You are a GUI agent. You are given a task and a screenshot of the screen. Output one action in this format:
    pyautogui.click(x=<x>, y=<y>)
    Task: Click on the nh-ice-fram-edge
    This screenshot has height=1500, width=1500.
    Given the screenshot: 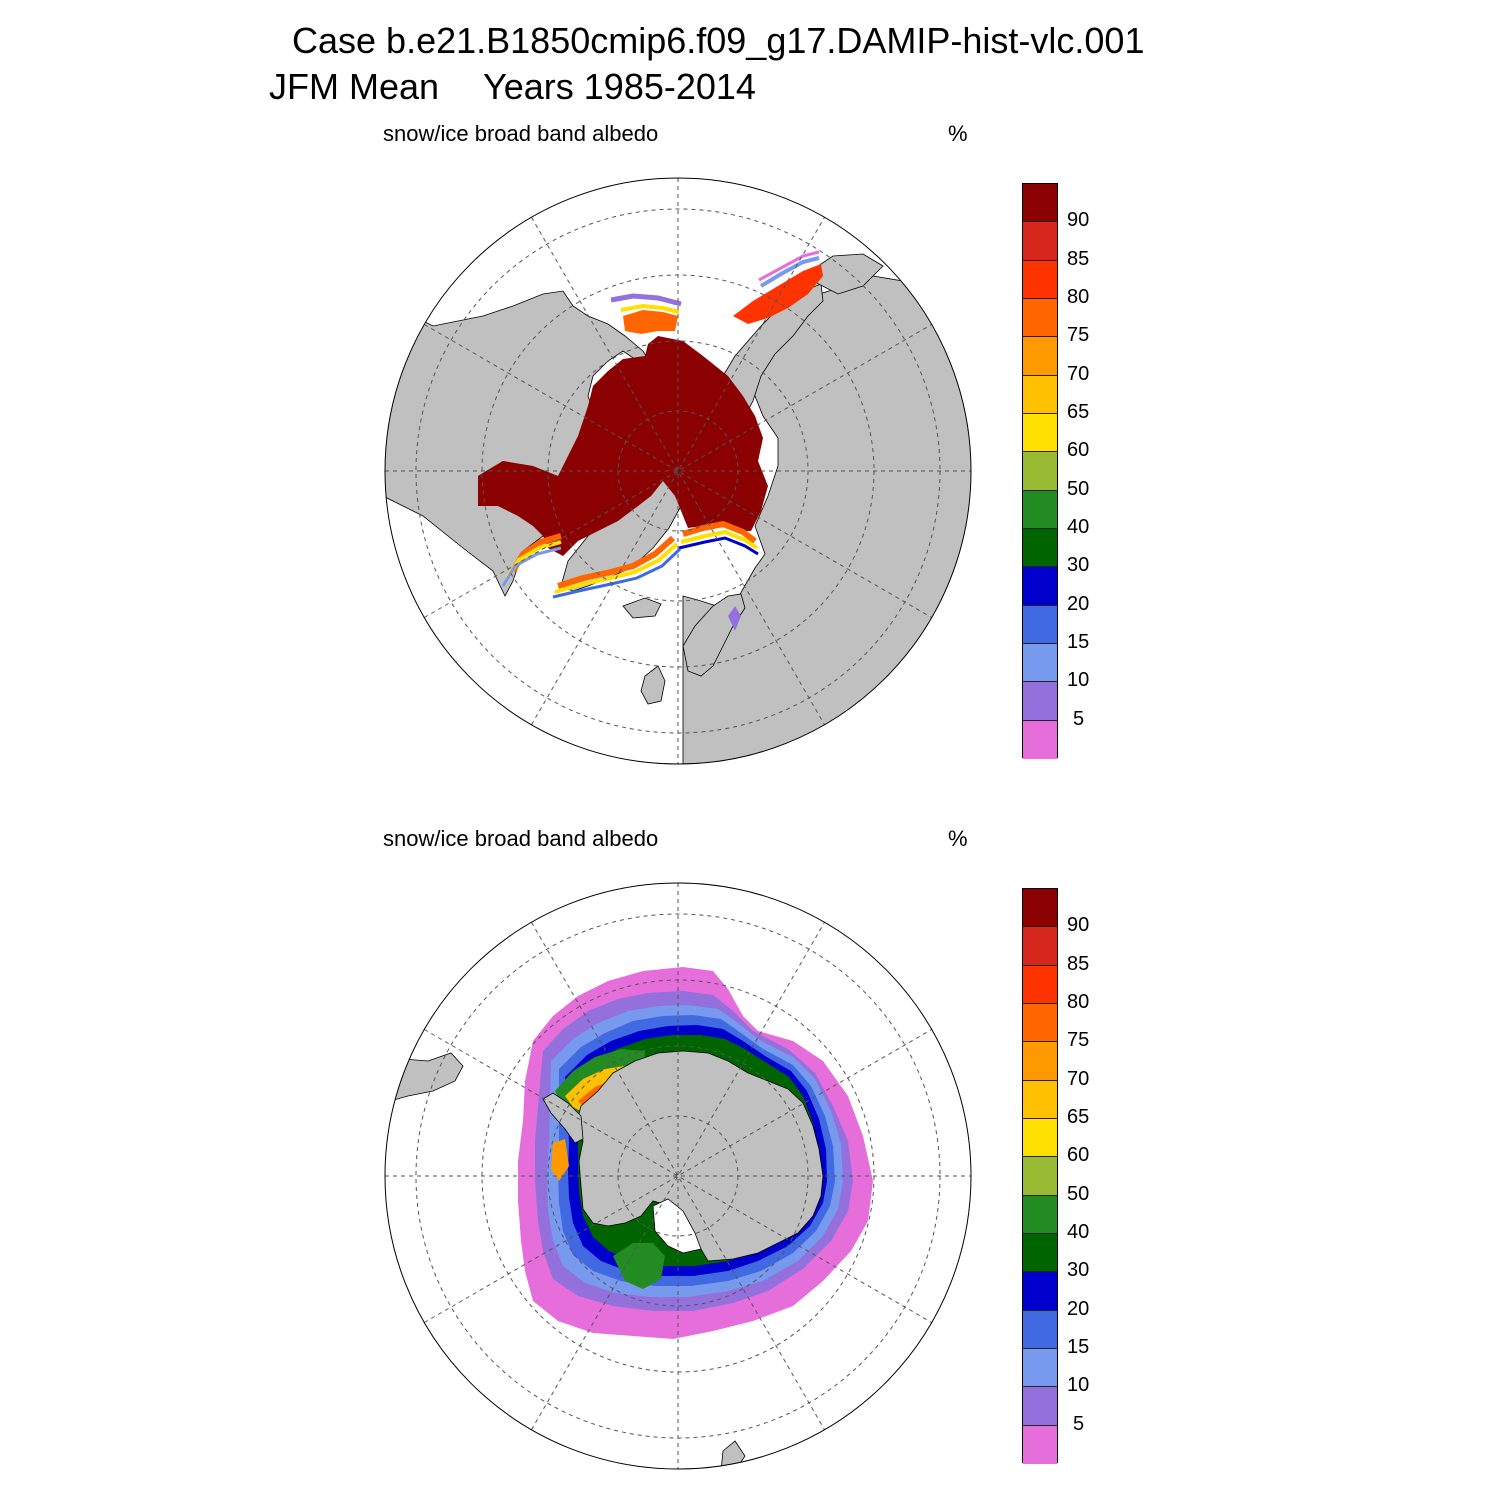 What is the action you would take?
    pyautogui.click(x=719, y=532)
    